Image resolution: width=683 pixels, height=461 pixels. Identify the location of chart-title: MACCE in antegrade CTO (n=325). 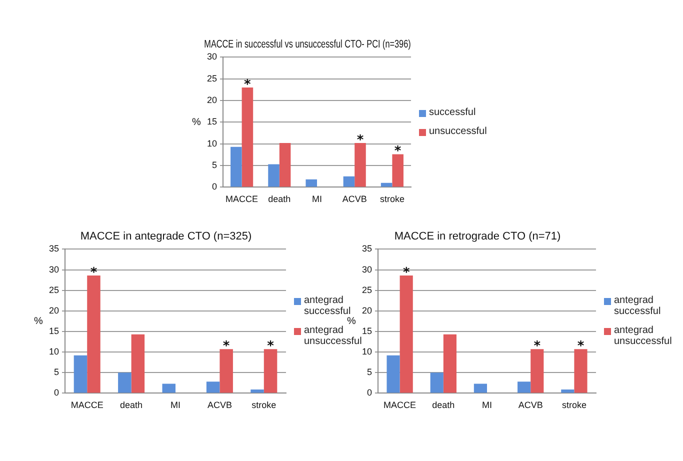
(166, 236).